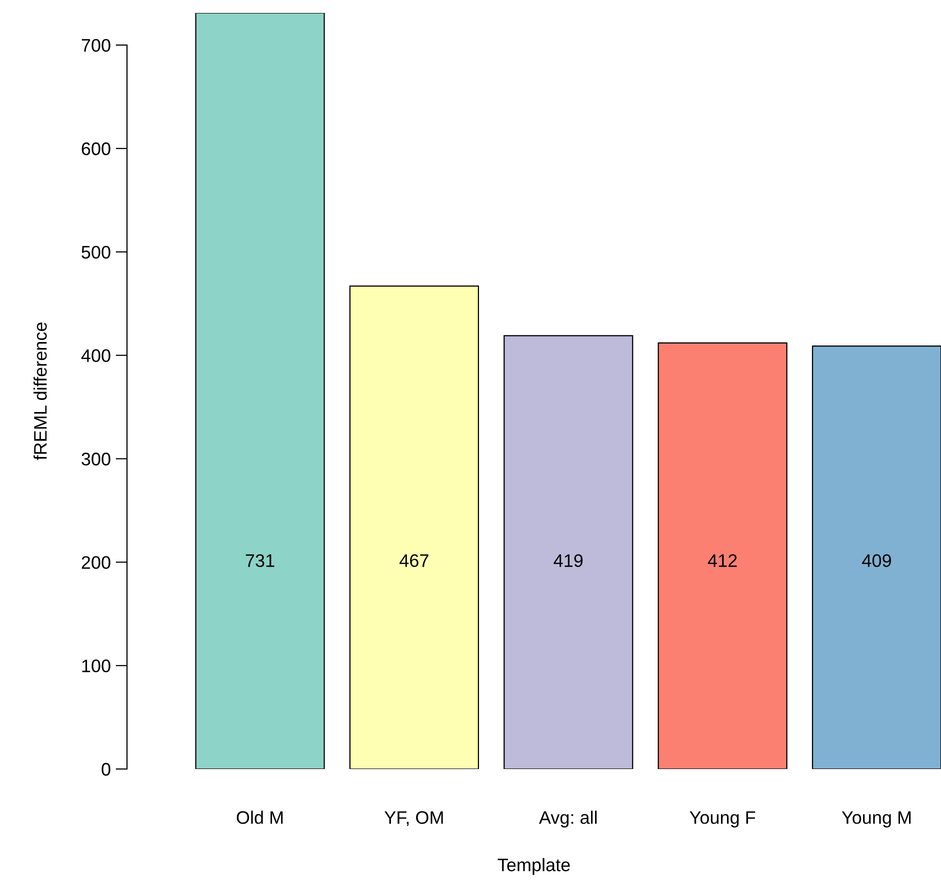 This screenshot has height=896, width=941. I want to click on data-label: 412, so click(722, 560).